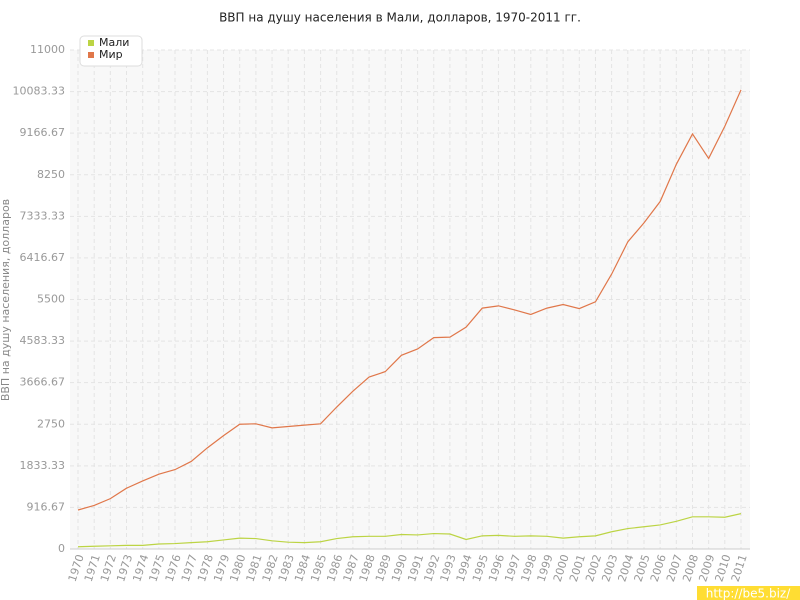  Describe the element at coordinates (51, 174) in the screenshot. I see `y-tick-label: 8250` at that location.